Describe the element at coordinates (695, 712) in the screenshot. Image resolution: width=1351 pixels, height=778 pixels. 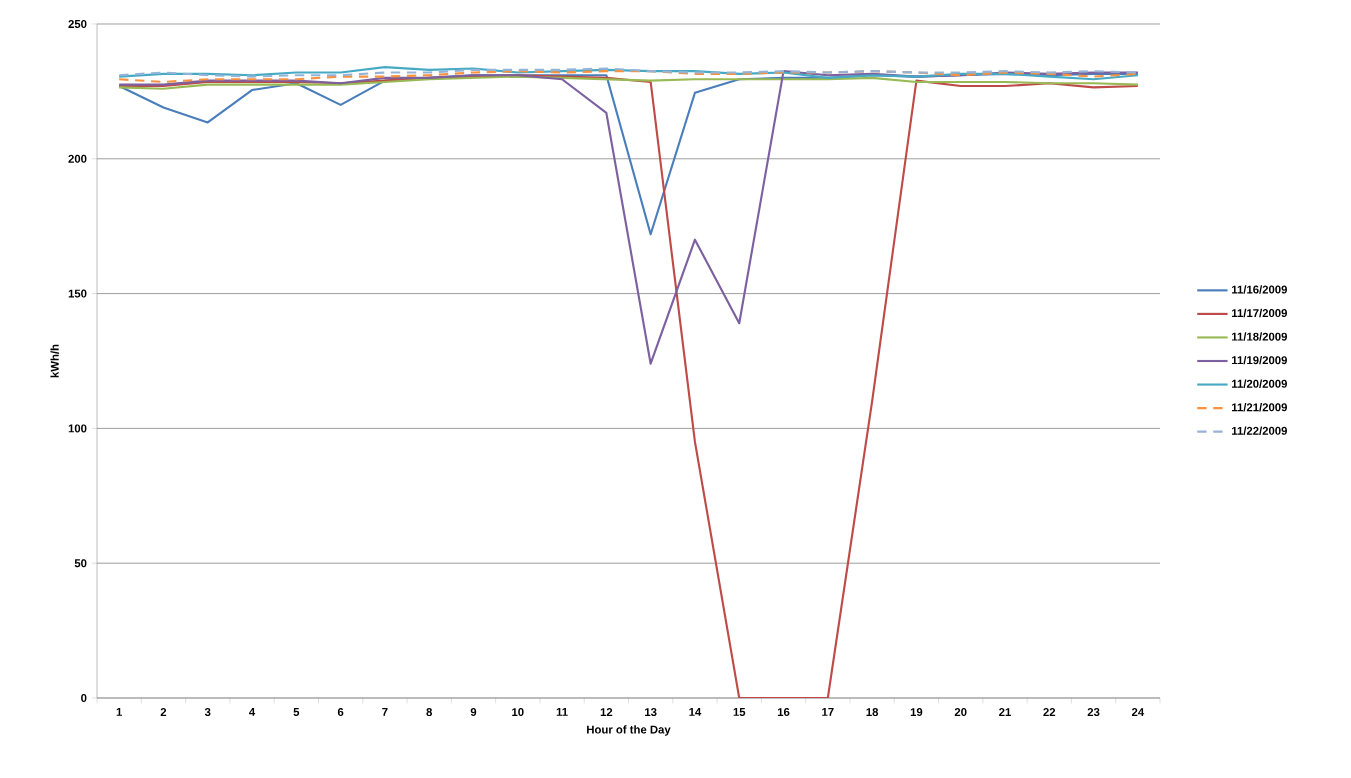
I see `x-tick-label: 14` at that location.